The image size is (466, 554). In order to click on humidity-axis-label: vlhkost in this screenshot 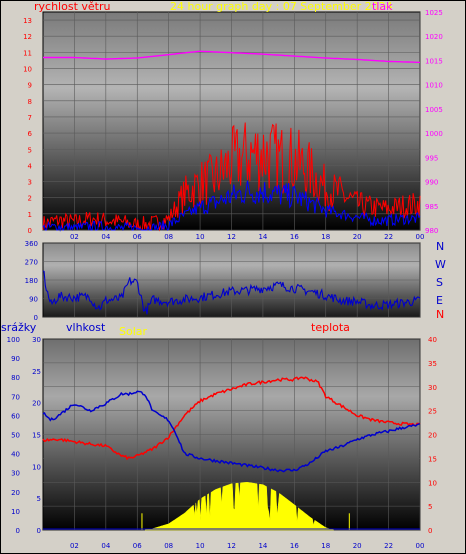, I will do `click(86, 327)`.